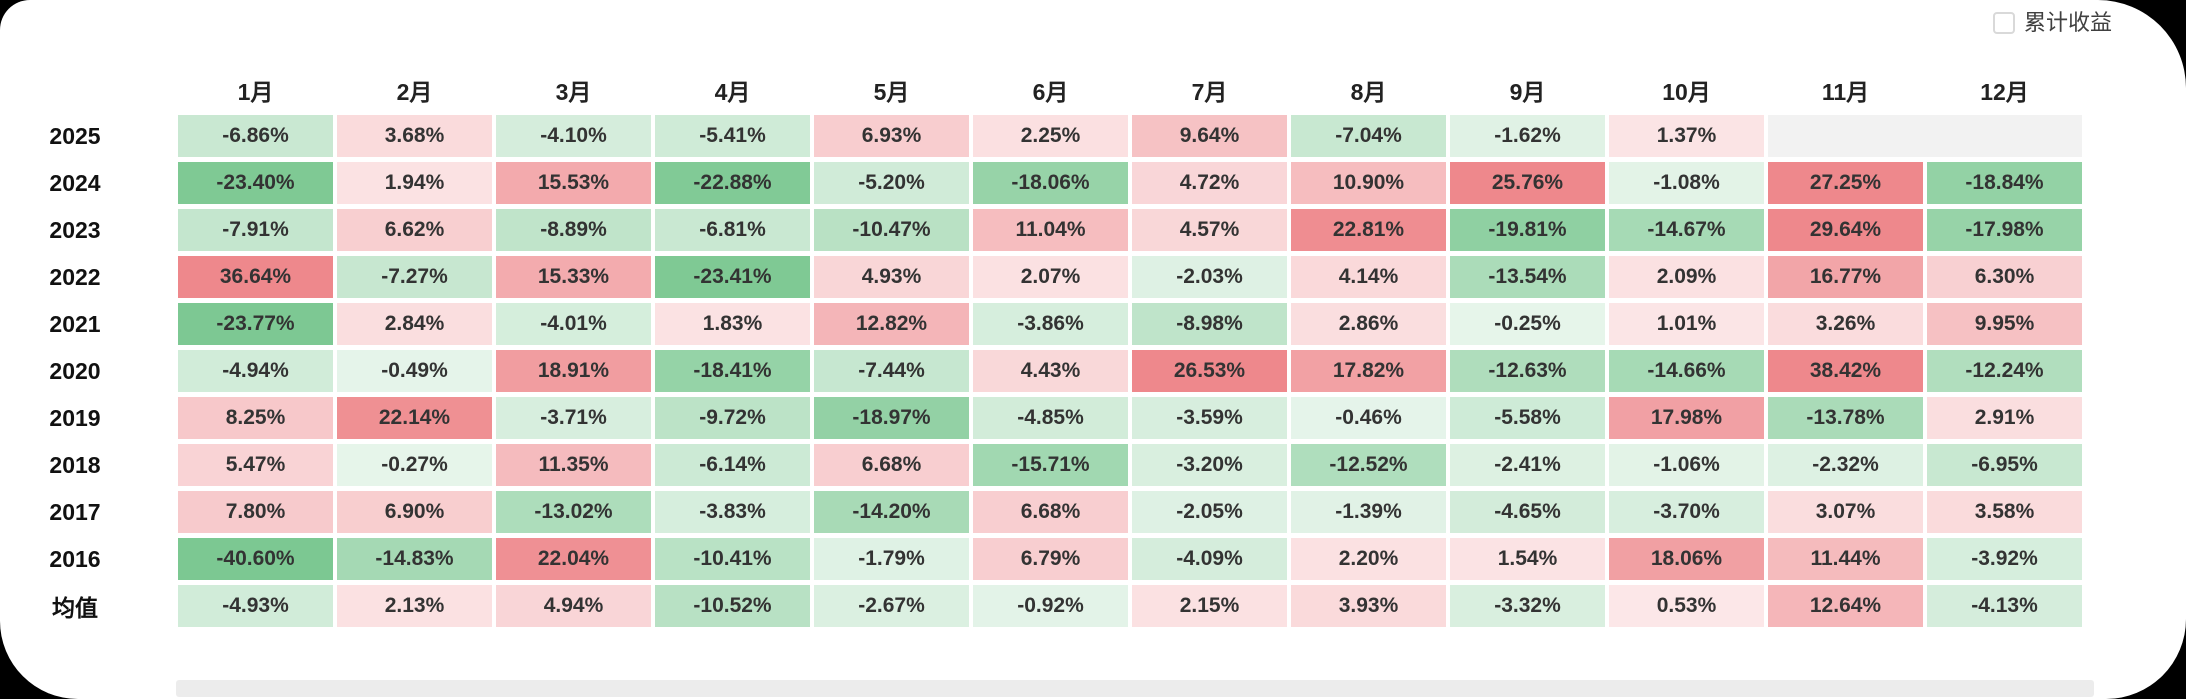  Describe the element at coordinates (1527, 606) in the screenshot. I see `heatmap-cell: -3.32%` at that location.